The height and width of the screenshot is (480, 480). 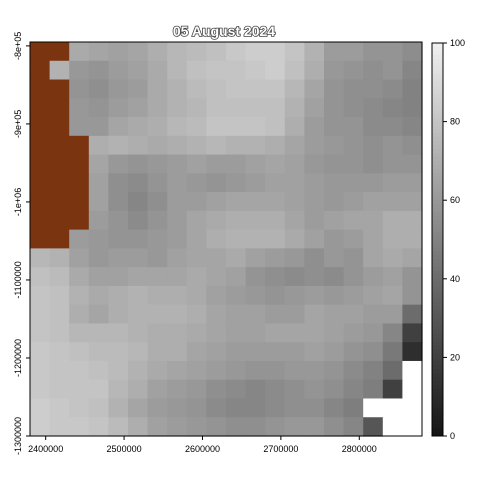 I want to click on y-tick-label: -1300000, so click(x=18, y=436).